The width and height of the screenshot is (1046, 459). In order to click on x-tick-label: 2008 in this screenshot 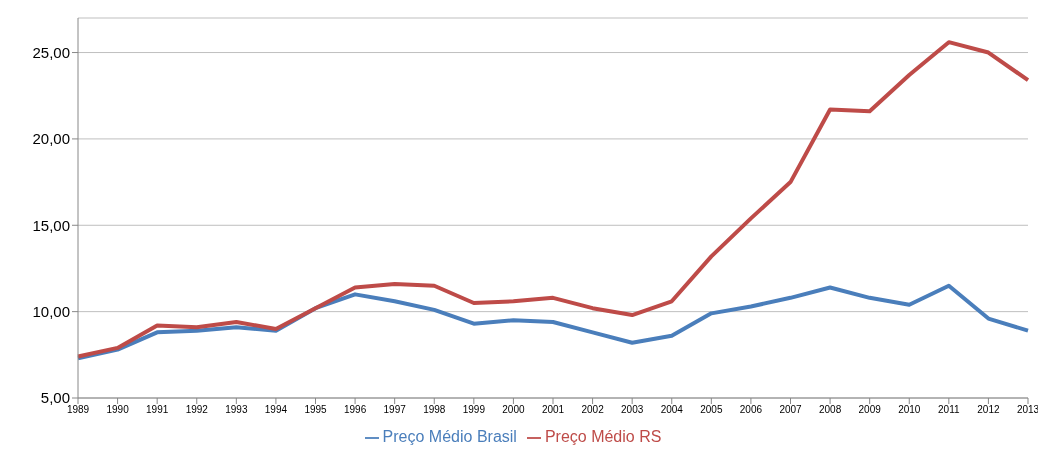, I will do `click(830, 410)`.